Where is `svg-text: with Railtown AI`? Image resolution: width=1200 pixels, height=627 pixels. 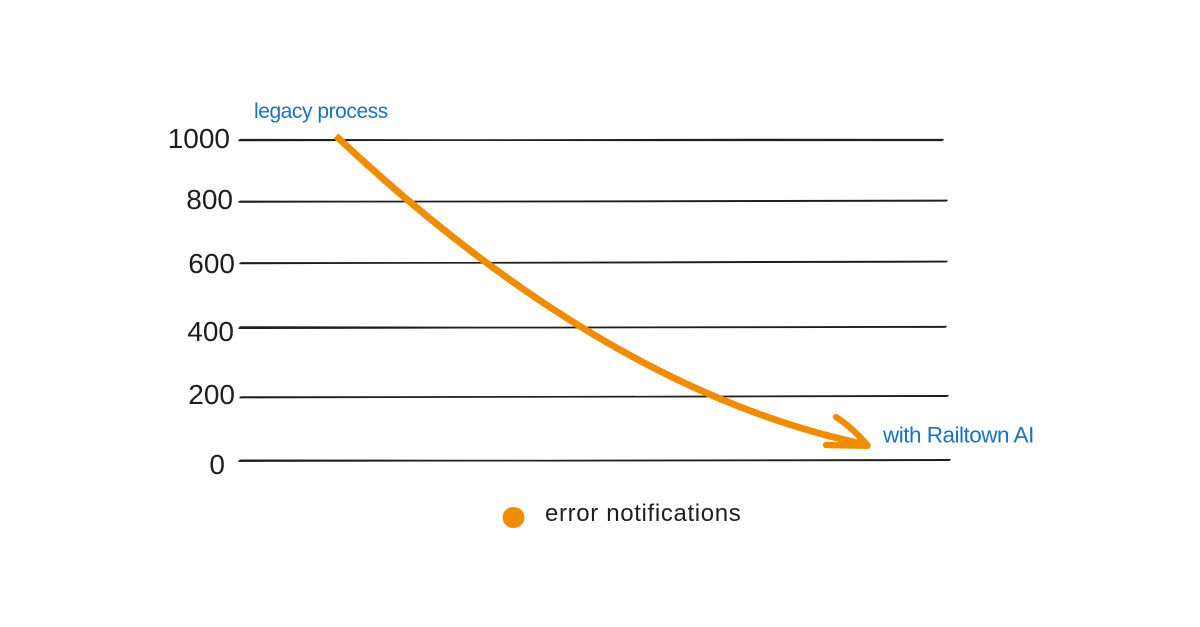
svg-text: with Railtown AI is located at coordinates (958, 435).